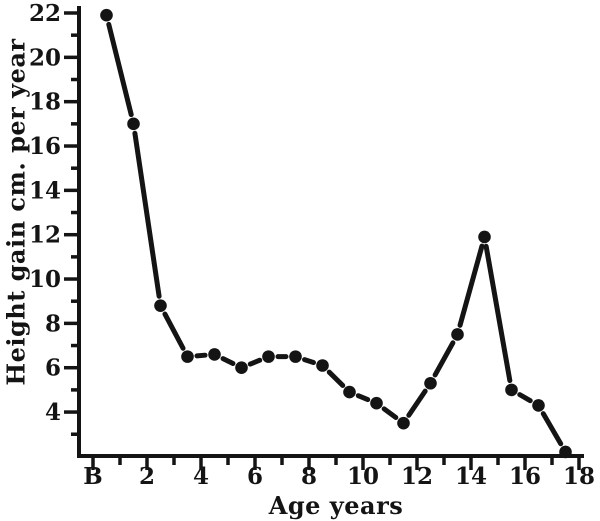 The width and height of the screenshot is (600, 521). What do you see at coordinates (309, 476) in the screenshot?
I see `x-tick-label: 8` at bounding box center [309, 476].